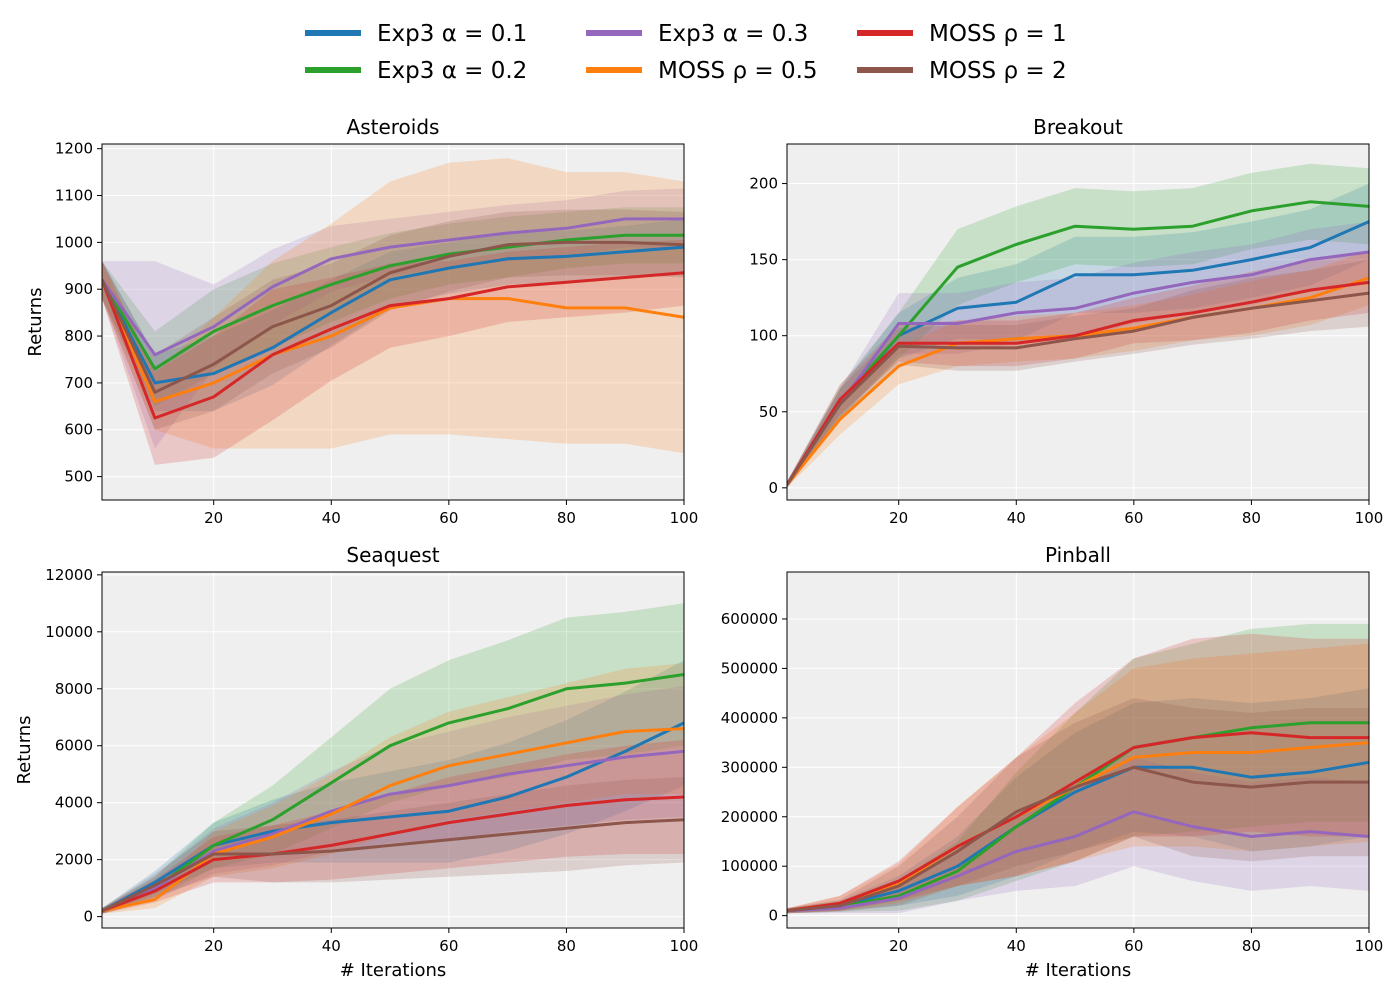  Describe the element at coordinates (78, 383) in the screenshot. I see `y-tick-label: 700` at that location.